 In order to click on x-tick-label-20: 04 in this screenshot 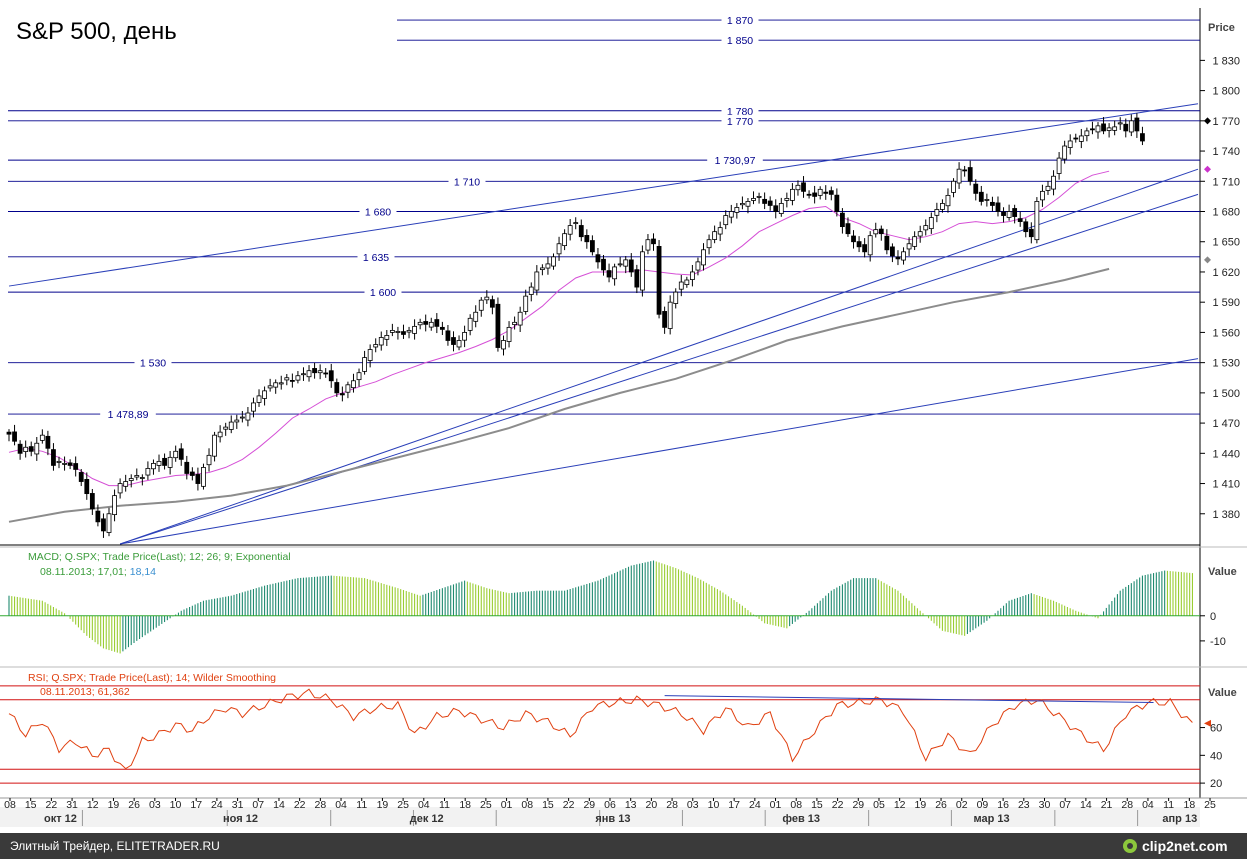, I will do `click(424, 805)`.